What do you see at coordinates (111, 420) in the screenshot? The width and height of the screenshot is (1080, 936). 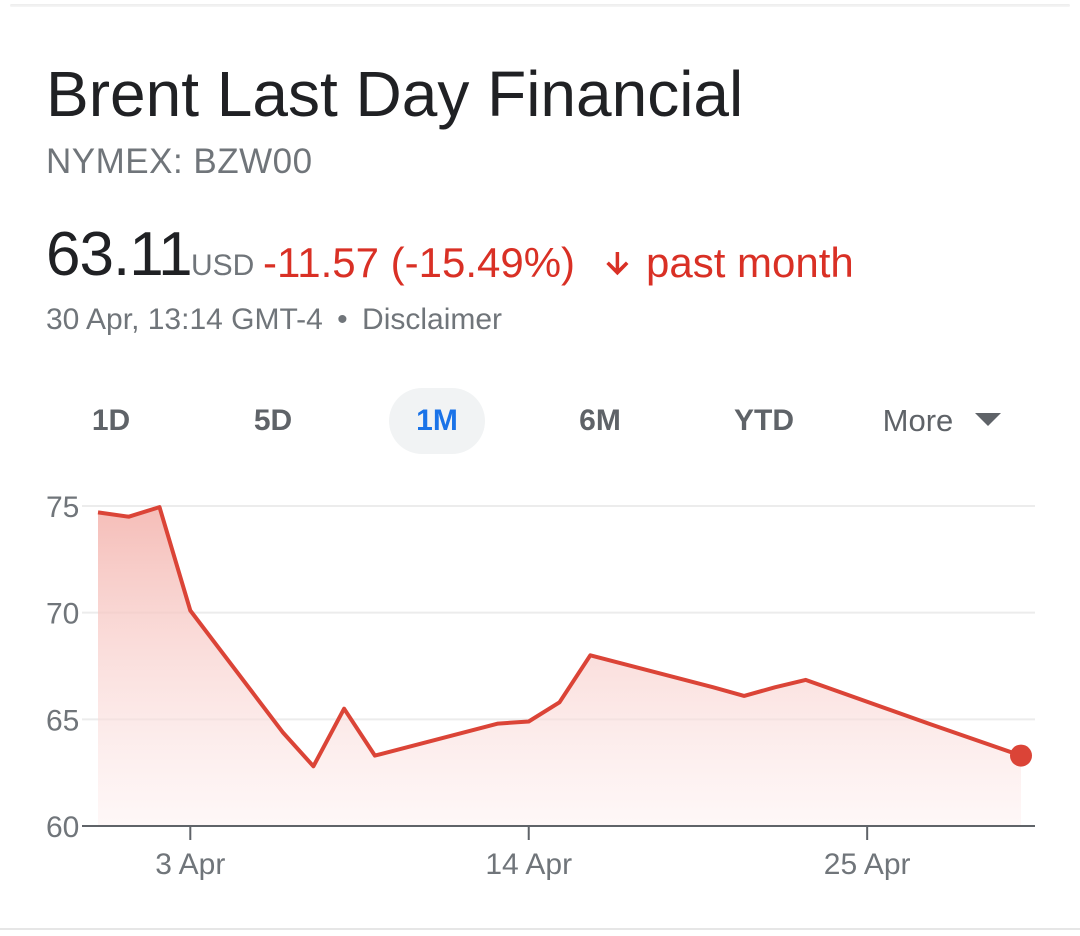 I see `tab-1d: 1D` at bounding box center [111, 420].